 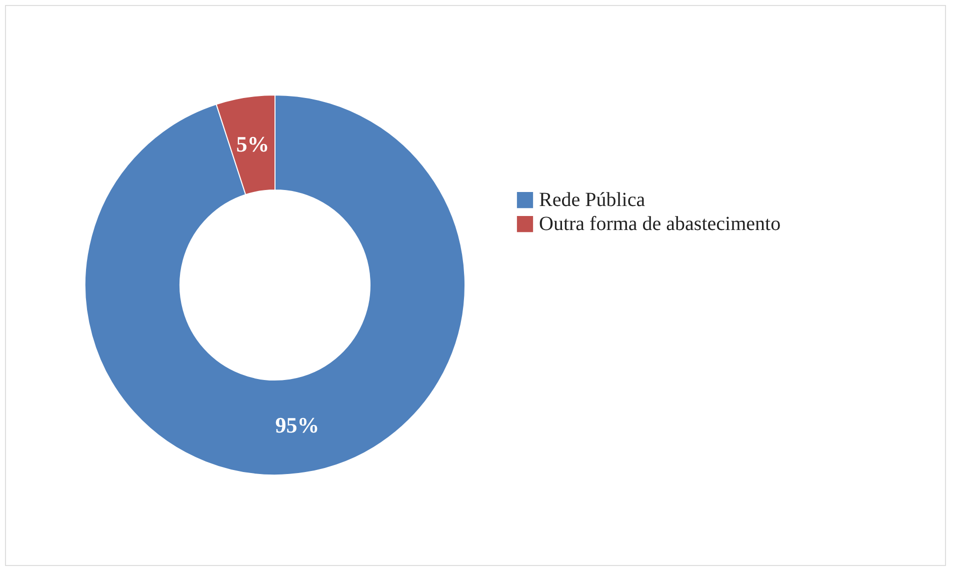 I want to click on data-label: 5%, so click(x=253, y=143).